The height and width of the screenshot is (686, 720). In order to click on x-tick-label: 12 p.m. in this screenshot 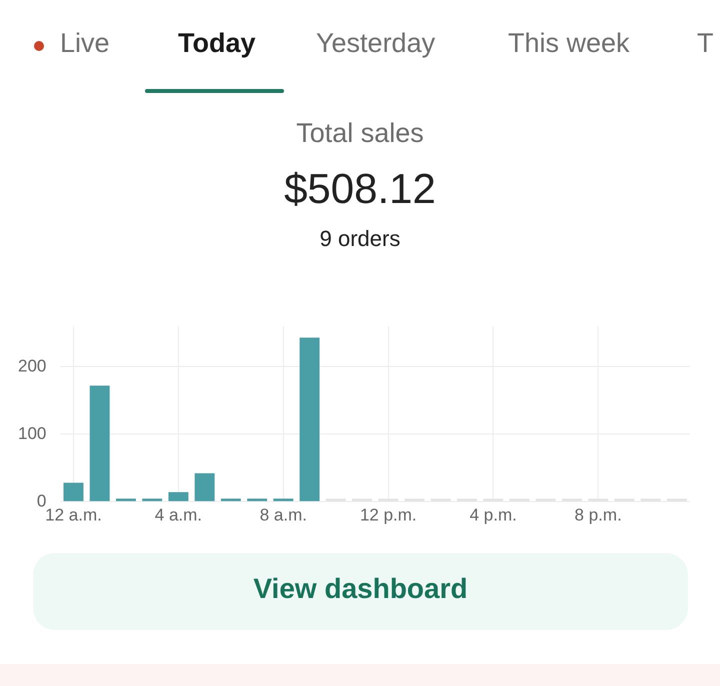, I will do `click(388, 514)`.